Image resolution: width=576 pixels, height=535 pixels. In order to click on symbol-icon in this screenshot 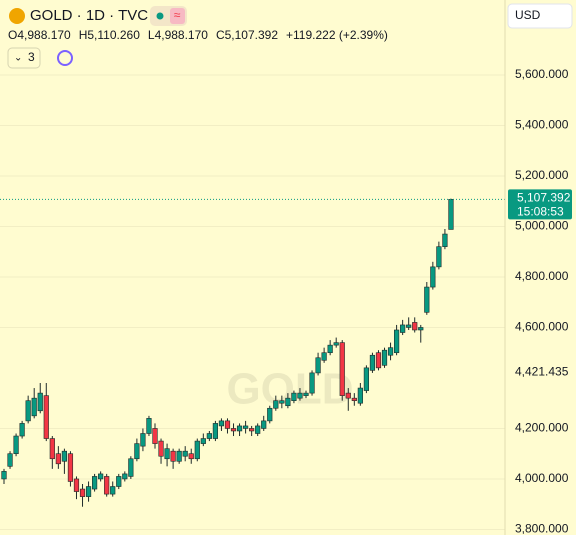, I will do `click(17, 16)`.